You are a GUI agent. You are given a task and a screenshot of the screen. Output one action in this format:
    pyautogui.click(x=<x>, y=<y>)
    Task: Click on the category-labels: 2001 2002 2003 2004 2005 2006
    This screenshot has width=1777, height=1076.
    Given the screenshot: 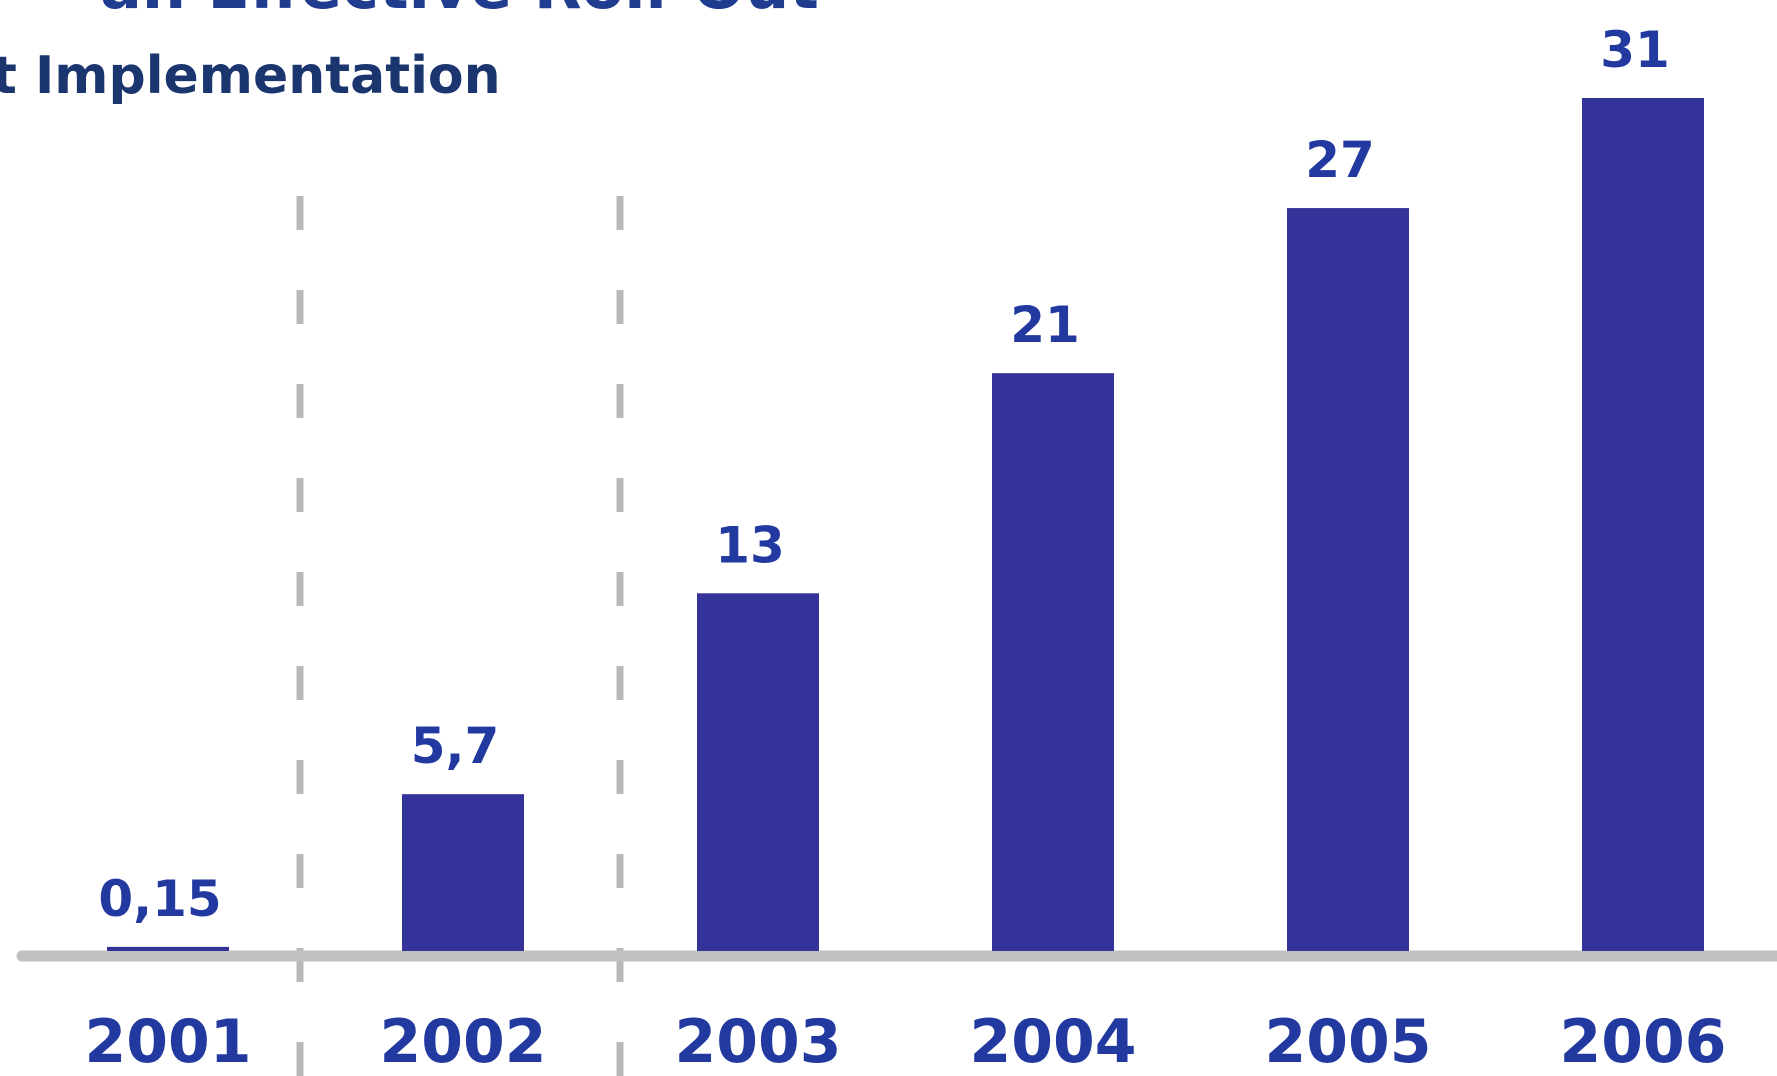 What is the action you would take?
    pyautogui.click(x=906, y=1041)
    